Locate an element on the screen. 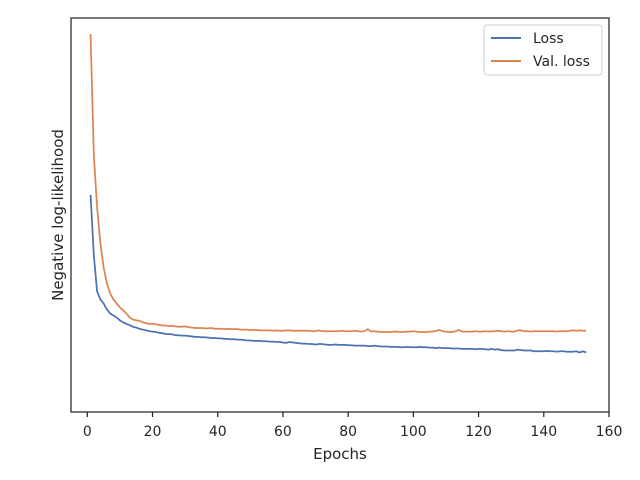  x-tick-label: 160 is located at coordinates (609, 432).